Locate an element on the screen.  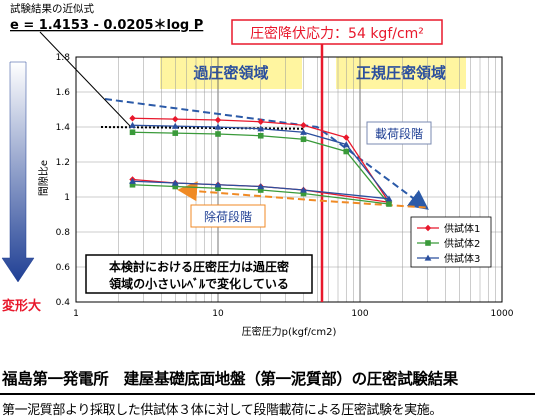
x-tick-label: 10 is located at coordinates (218, 314).